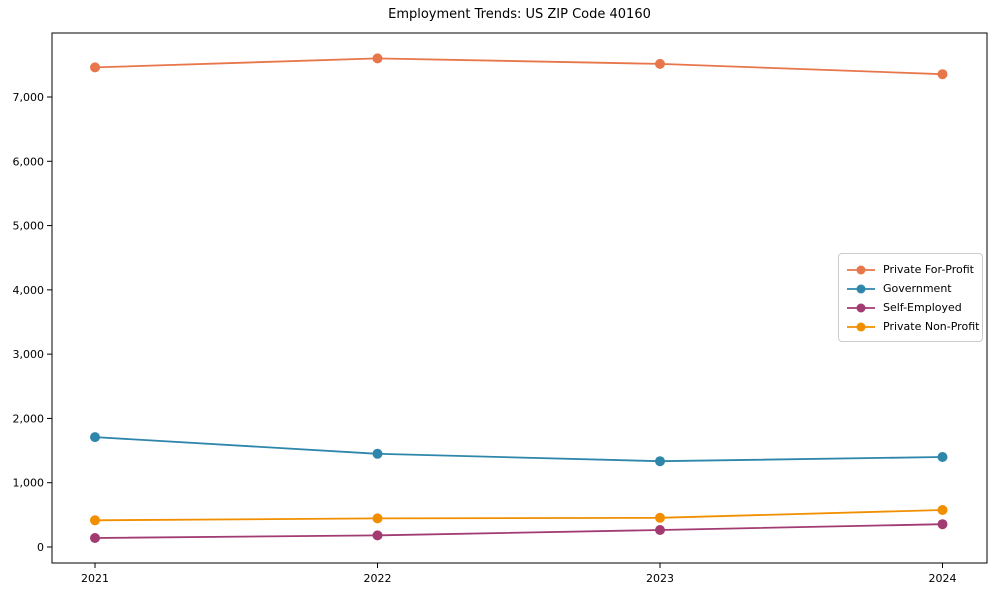 The width and height of the screenshot is (1000, 600). What do you see at coordinates (29, 226) in the screenshot?
I see `y-tick-label: 5,000` at bounding box center [29, 226].